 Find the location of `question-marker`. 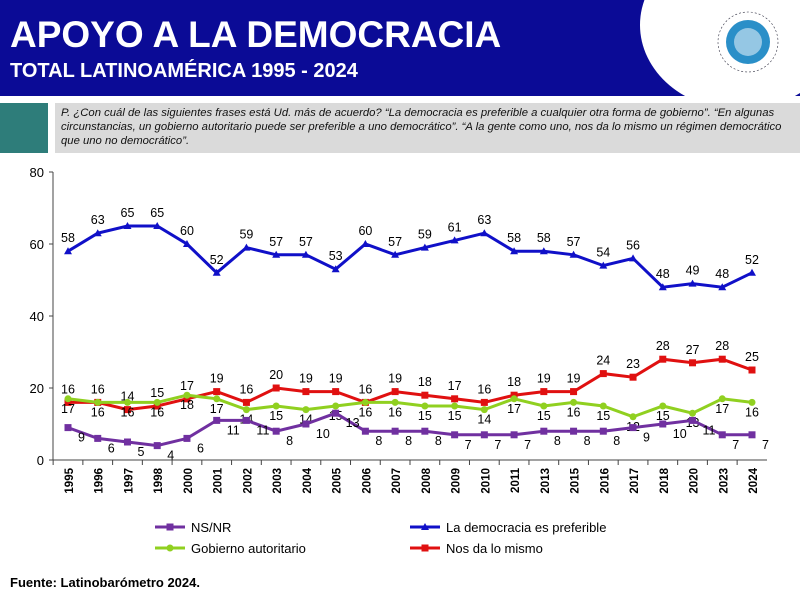

question-marker is located at coordinates (24, 128).